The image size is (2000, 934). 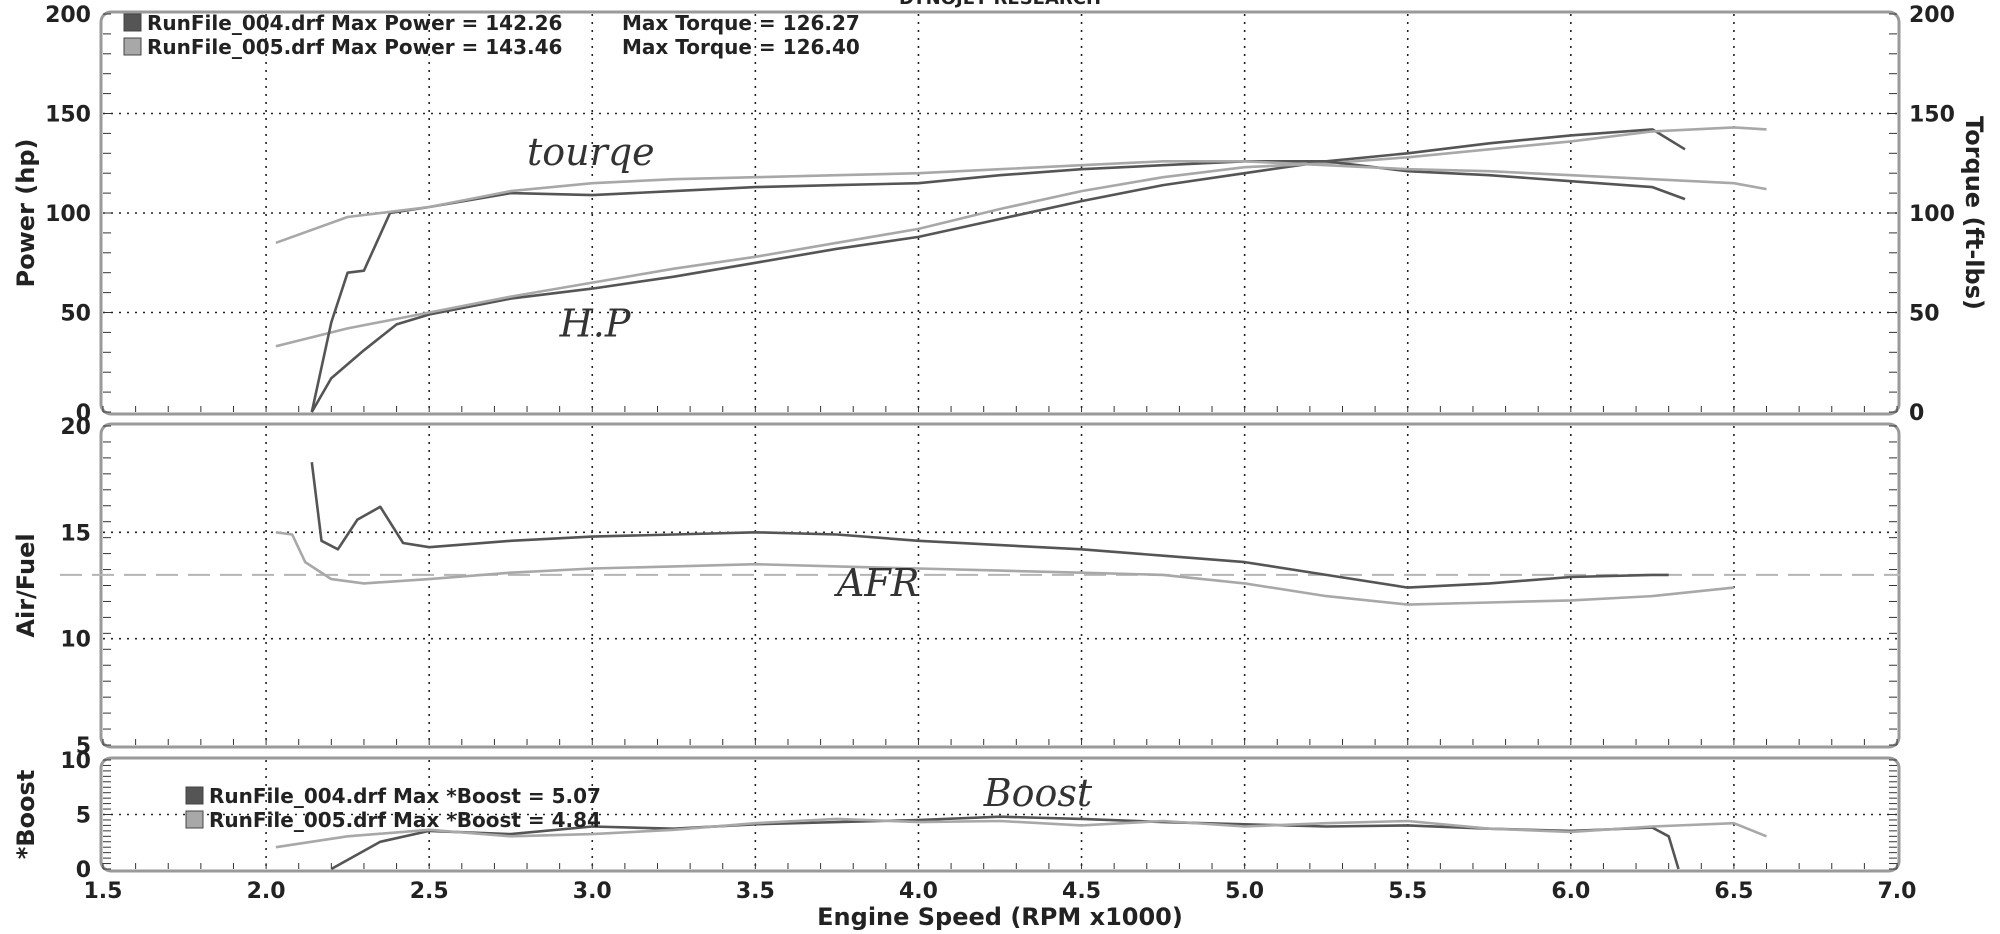 What do you see at coordinates (75, 314) in the screenshot?
I see `y-tick-label: 50` at bounding box center [75, 314].